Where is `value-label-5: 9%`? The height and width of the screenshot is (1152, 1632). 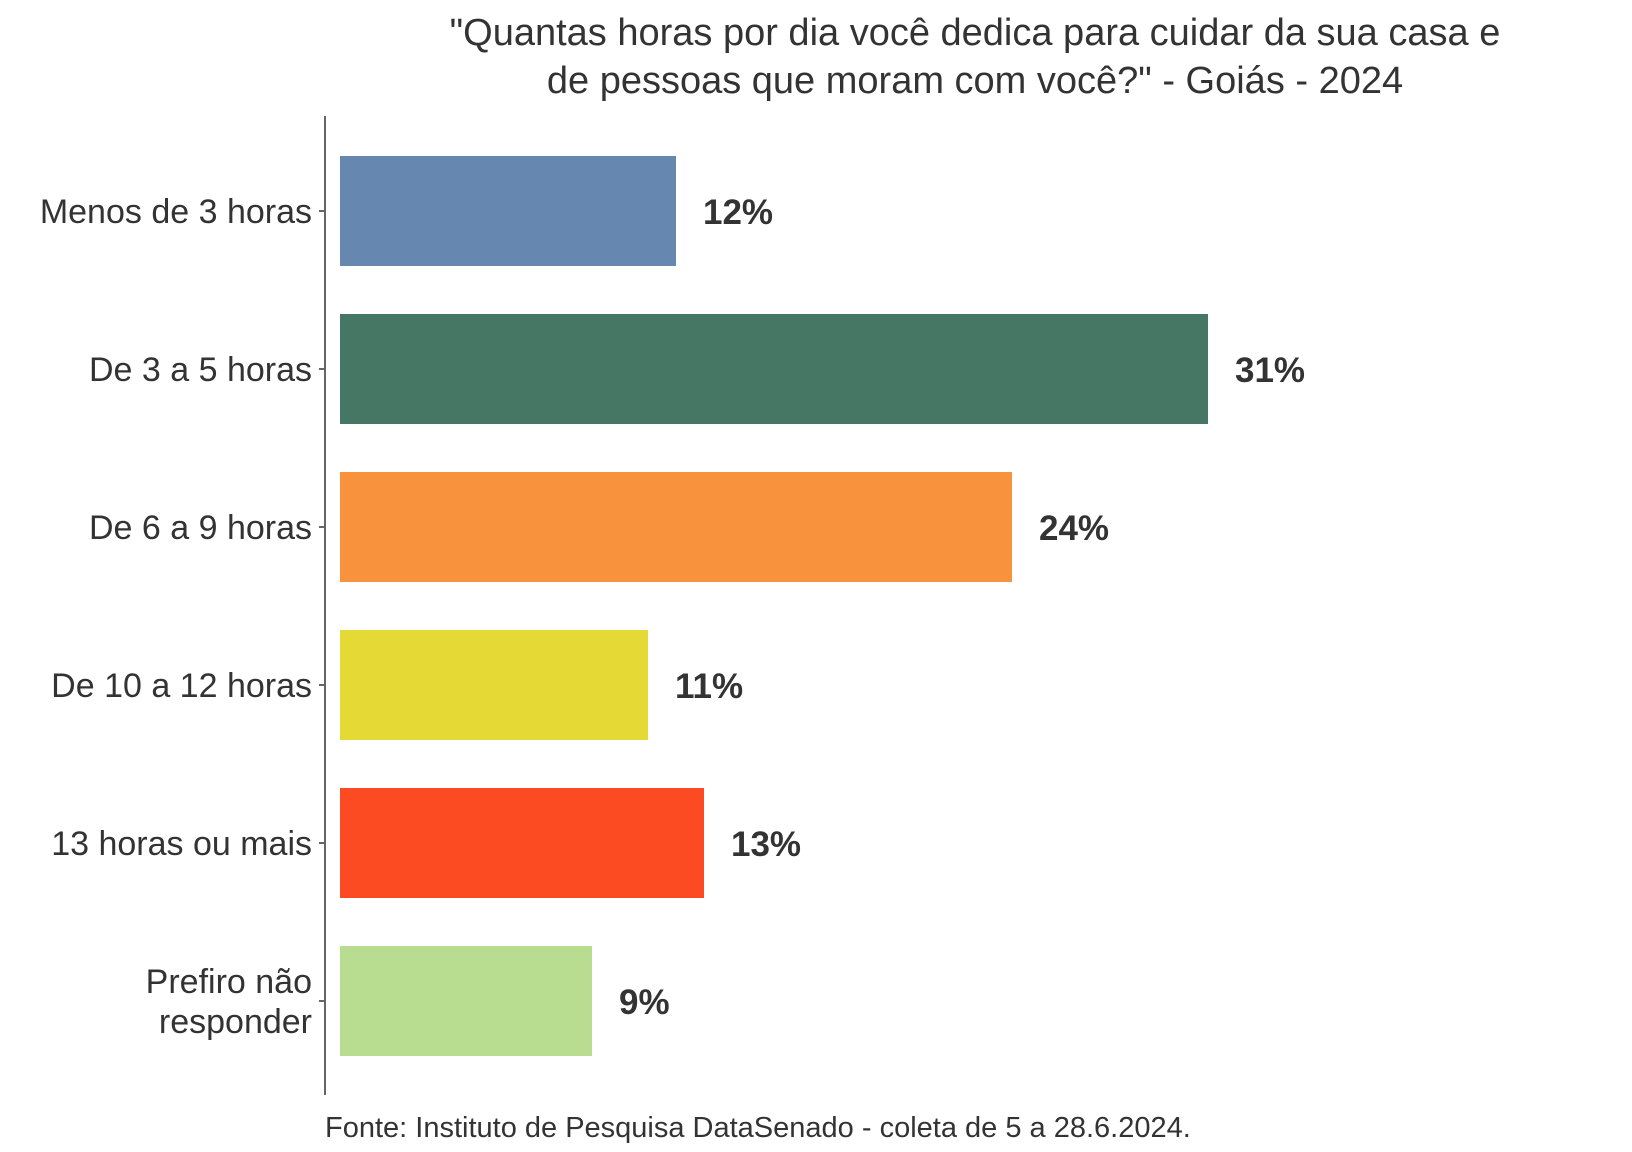 value-label-5: 9% is located at coordinates (644, 1002).